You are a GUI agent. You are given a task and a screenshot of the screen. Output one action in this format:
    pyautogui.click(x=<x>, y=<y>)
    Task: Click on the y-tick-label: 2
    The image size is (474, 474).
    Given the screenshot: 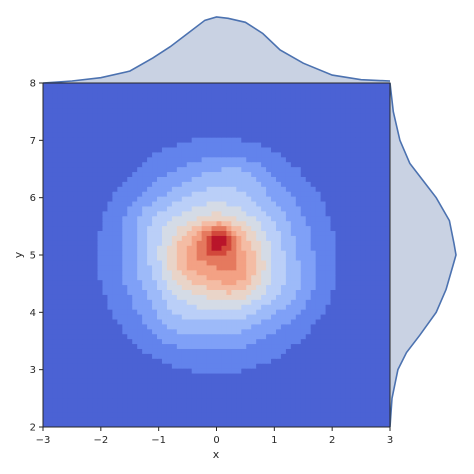 What is the action you would take?
    pyautogui.click(x=33, y=428)
    